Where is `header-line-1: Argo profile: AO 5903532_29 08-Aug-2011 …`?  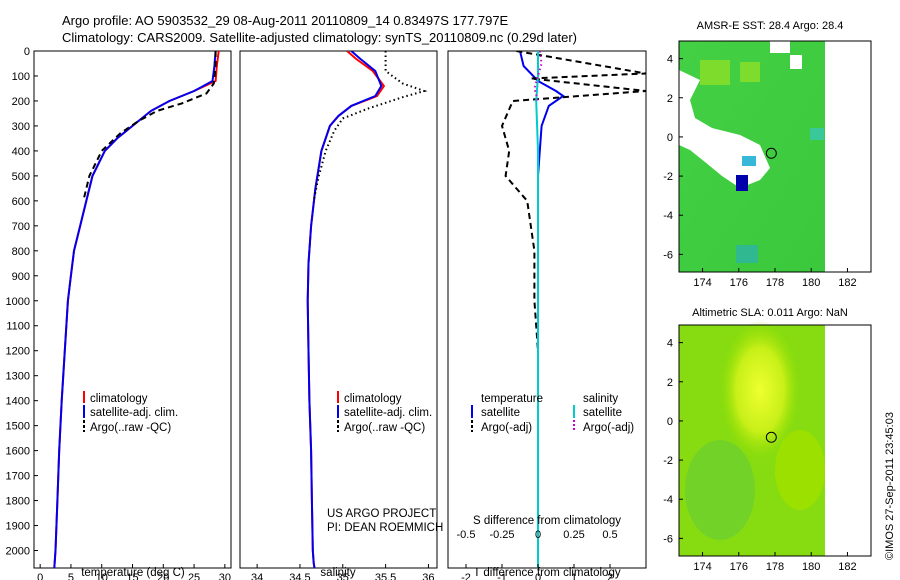 header-line-1: Argo profile: AO 5903532_29 08-Aug-2011 … is located at coordinates (285, 20).